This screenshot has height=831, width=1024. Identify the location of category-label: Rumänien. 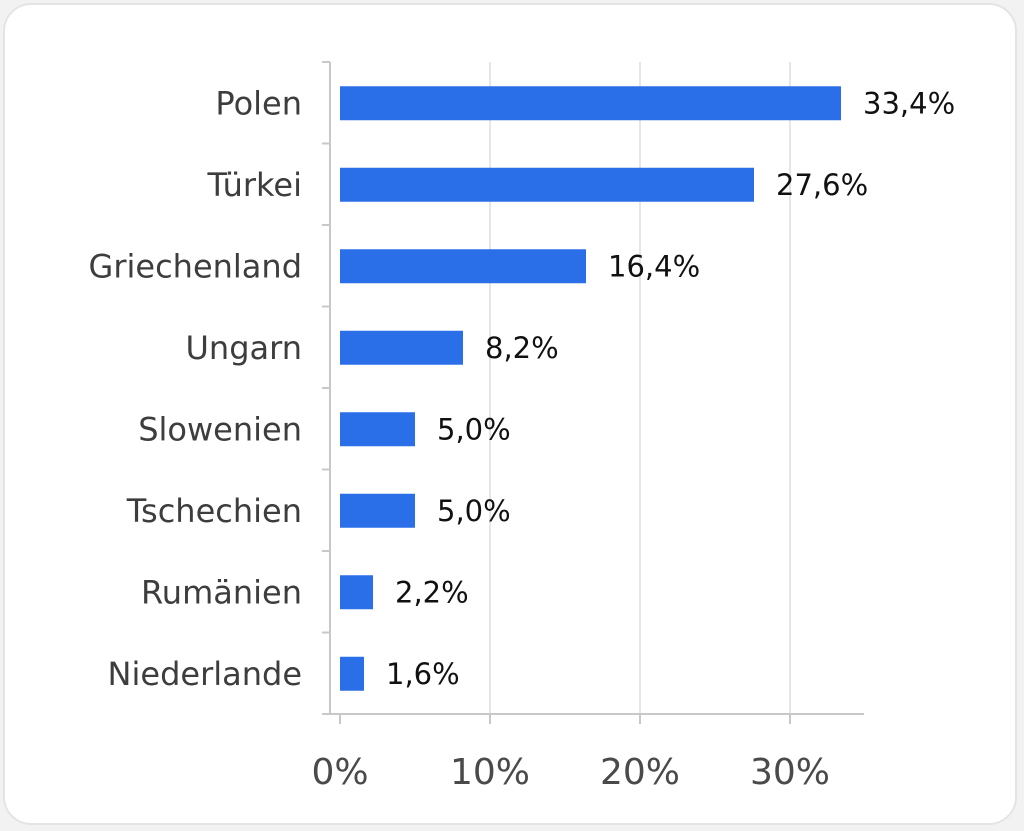
(221, 592).